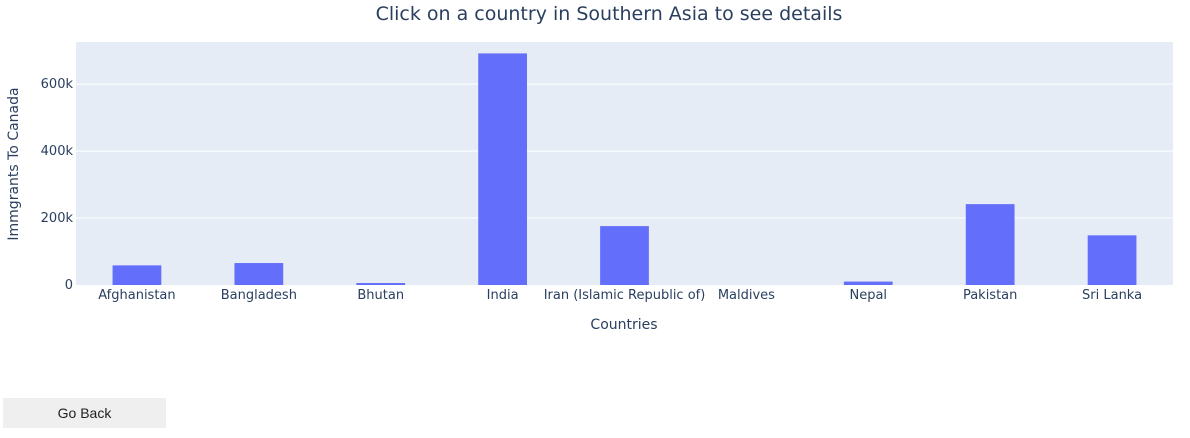 The height and width of the screenshot is (438, 1190). Describe the element at coordinates (69, 285) in the screenshot. I see `y-tick-label: 0` at that location.